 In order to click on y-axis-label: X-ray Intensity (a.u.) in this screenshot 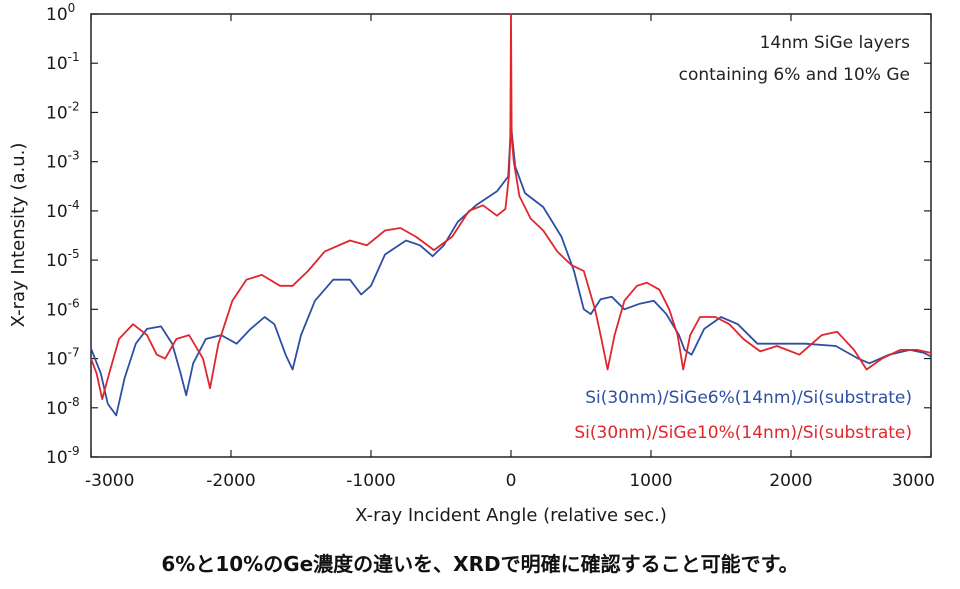, I will do `click(18, 235)`.